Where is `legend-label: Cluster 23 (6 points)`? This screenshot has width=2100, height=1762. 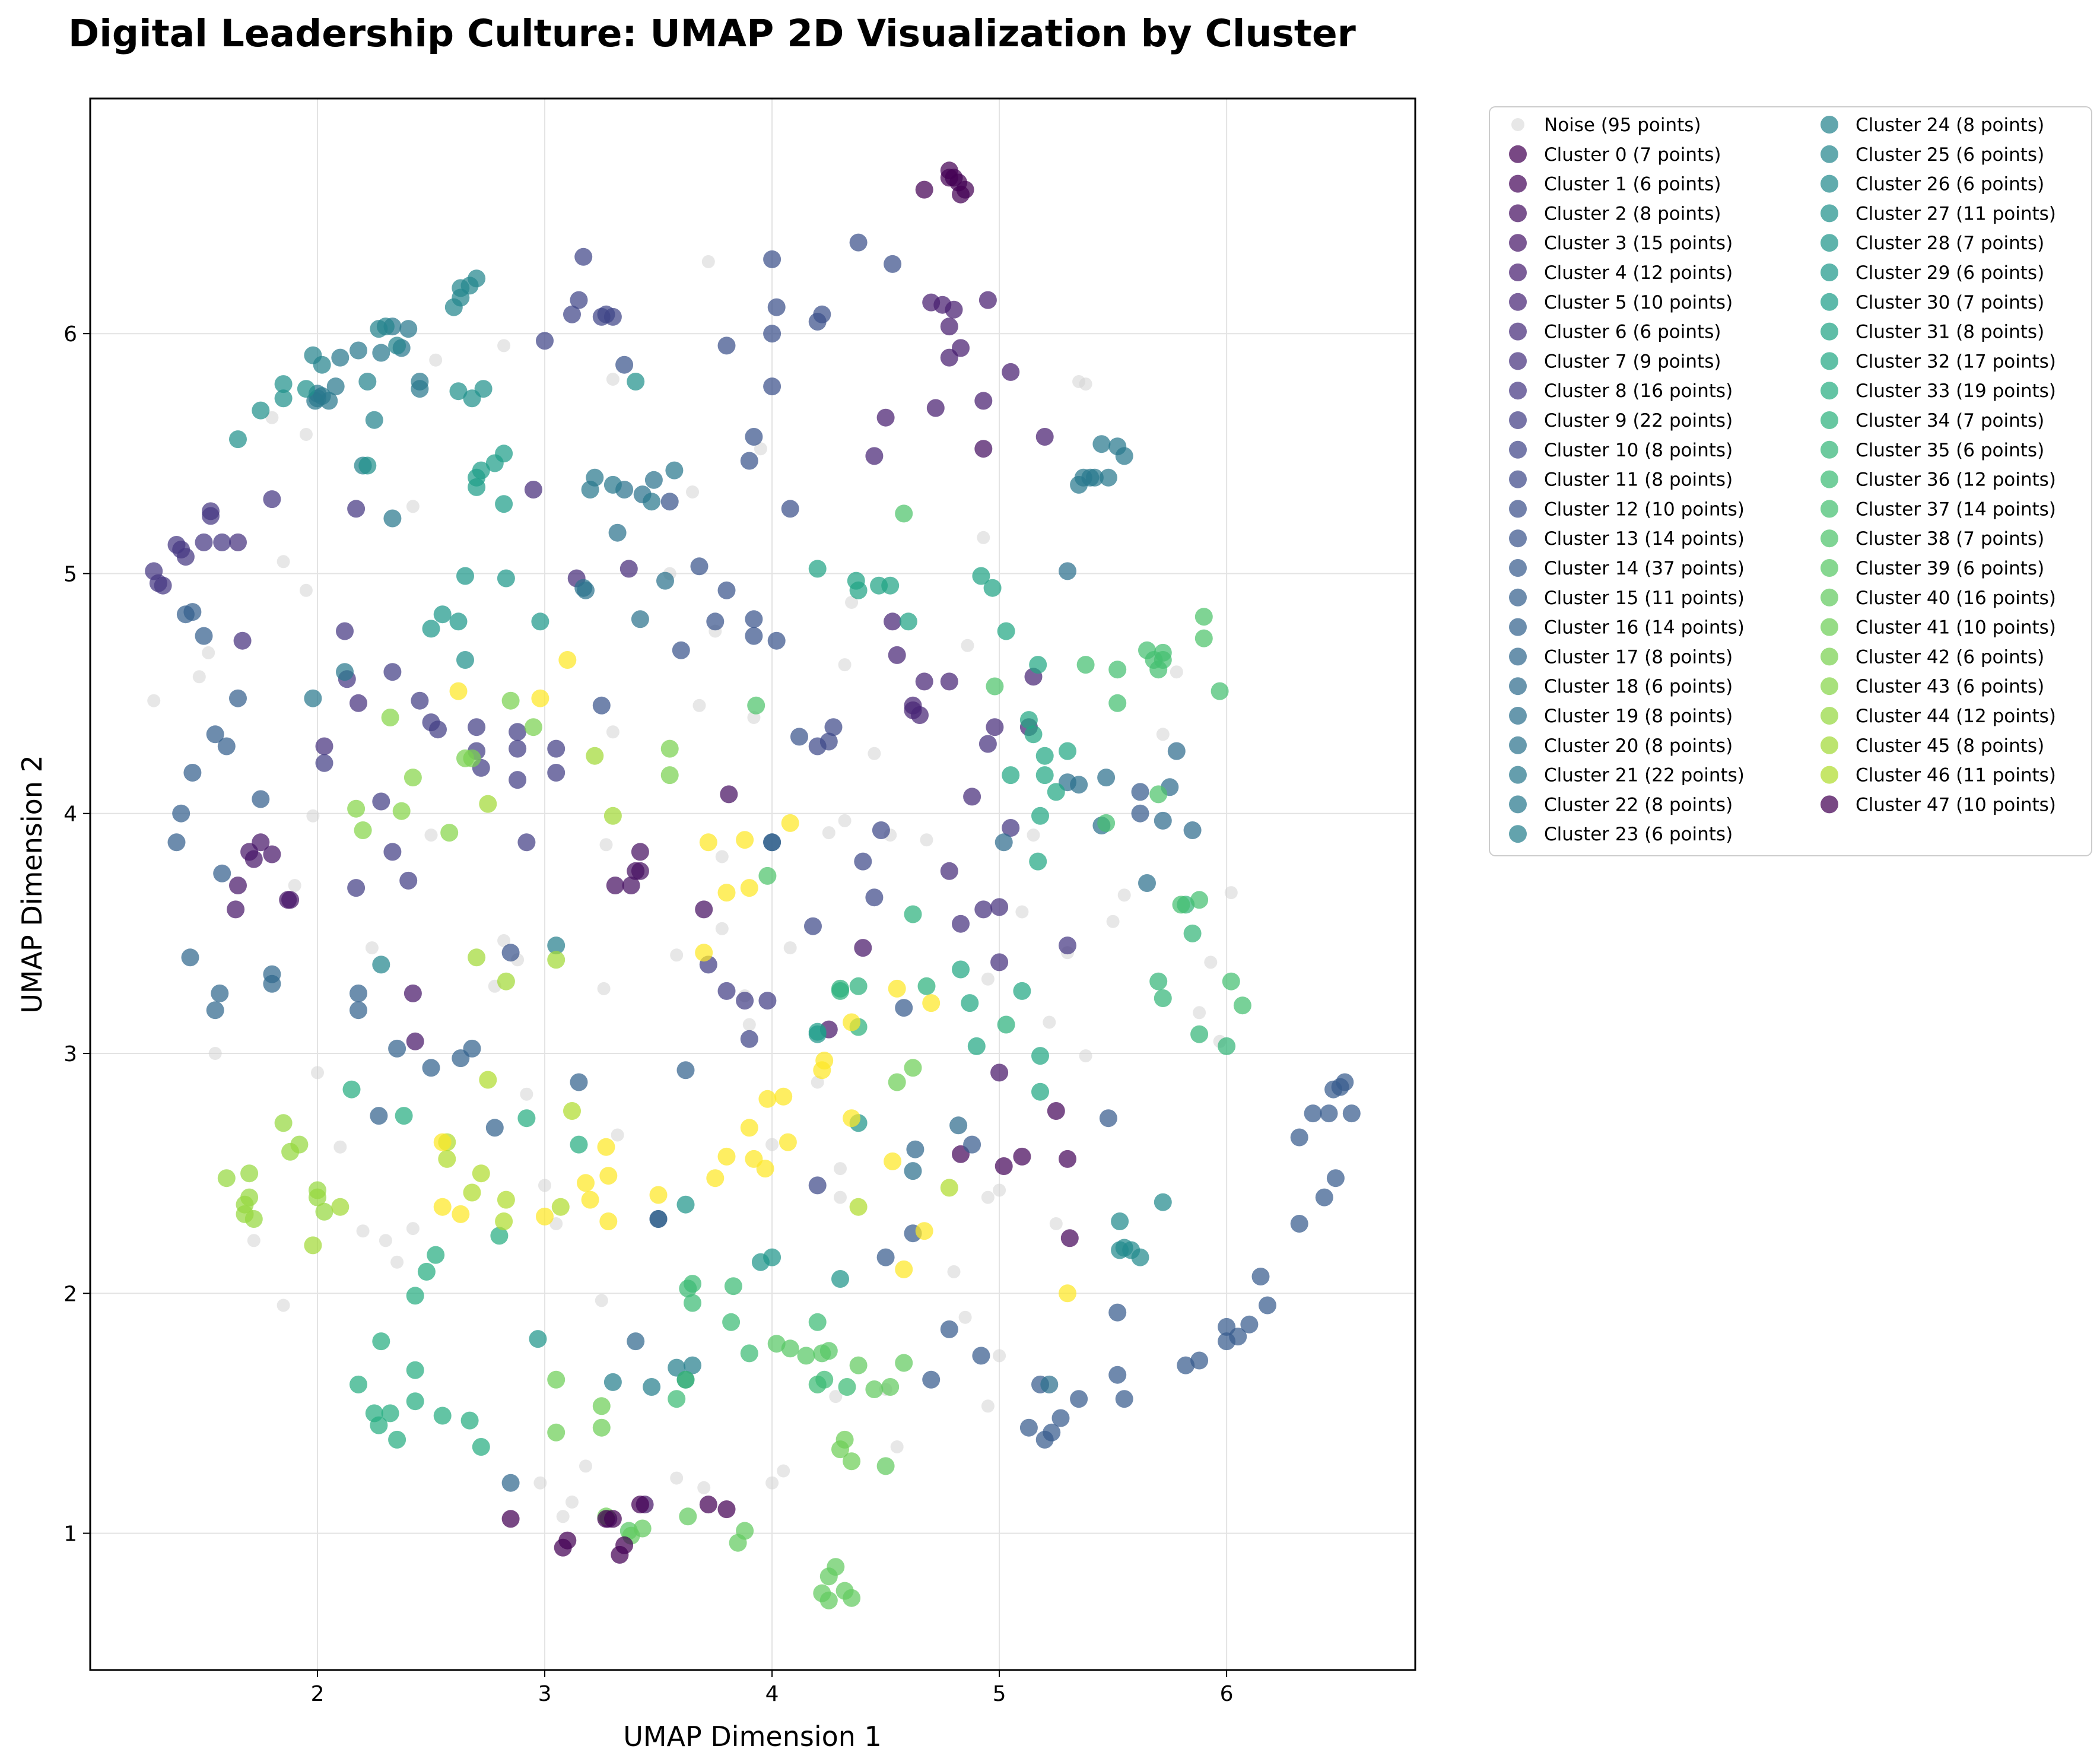 legend-label: Cluster 23 (6 points) is located at coordinates (1638, 834).